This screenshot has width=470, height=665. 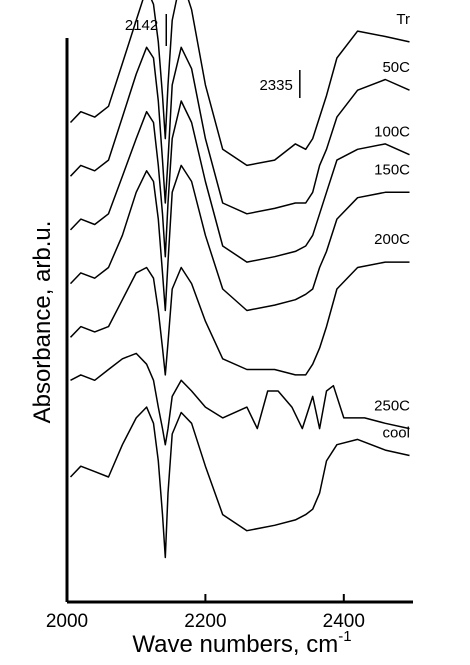 What do you see at coordinates (213, 56) in the screenshot?
I see `annotations: 2142 2335` at bounding box center [213, 56].